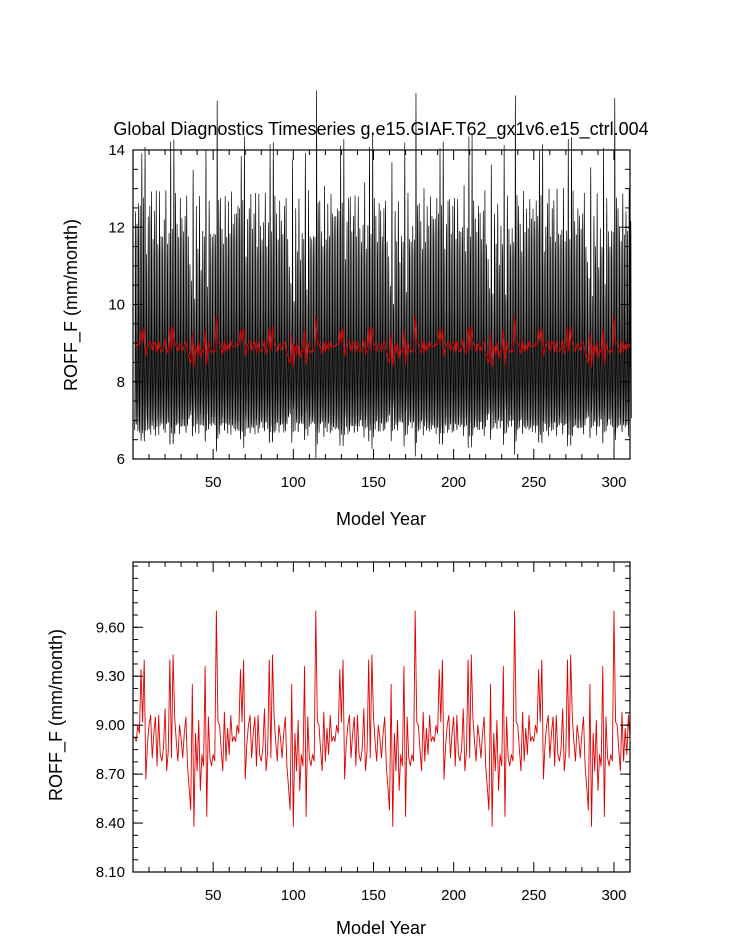 This screenshot has height=950, width=733. Describe the element at coordinates (116, 150) in the screenshot. I see `y-tick-label: 14` at that location.